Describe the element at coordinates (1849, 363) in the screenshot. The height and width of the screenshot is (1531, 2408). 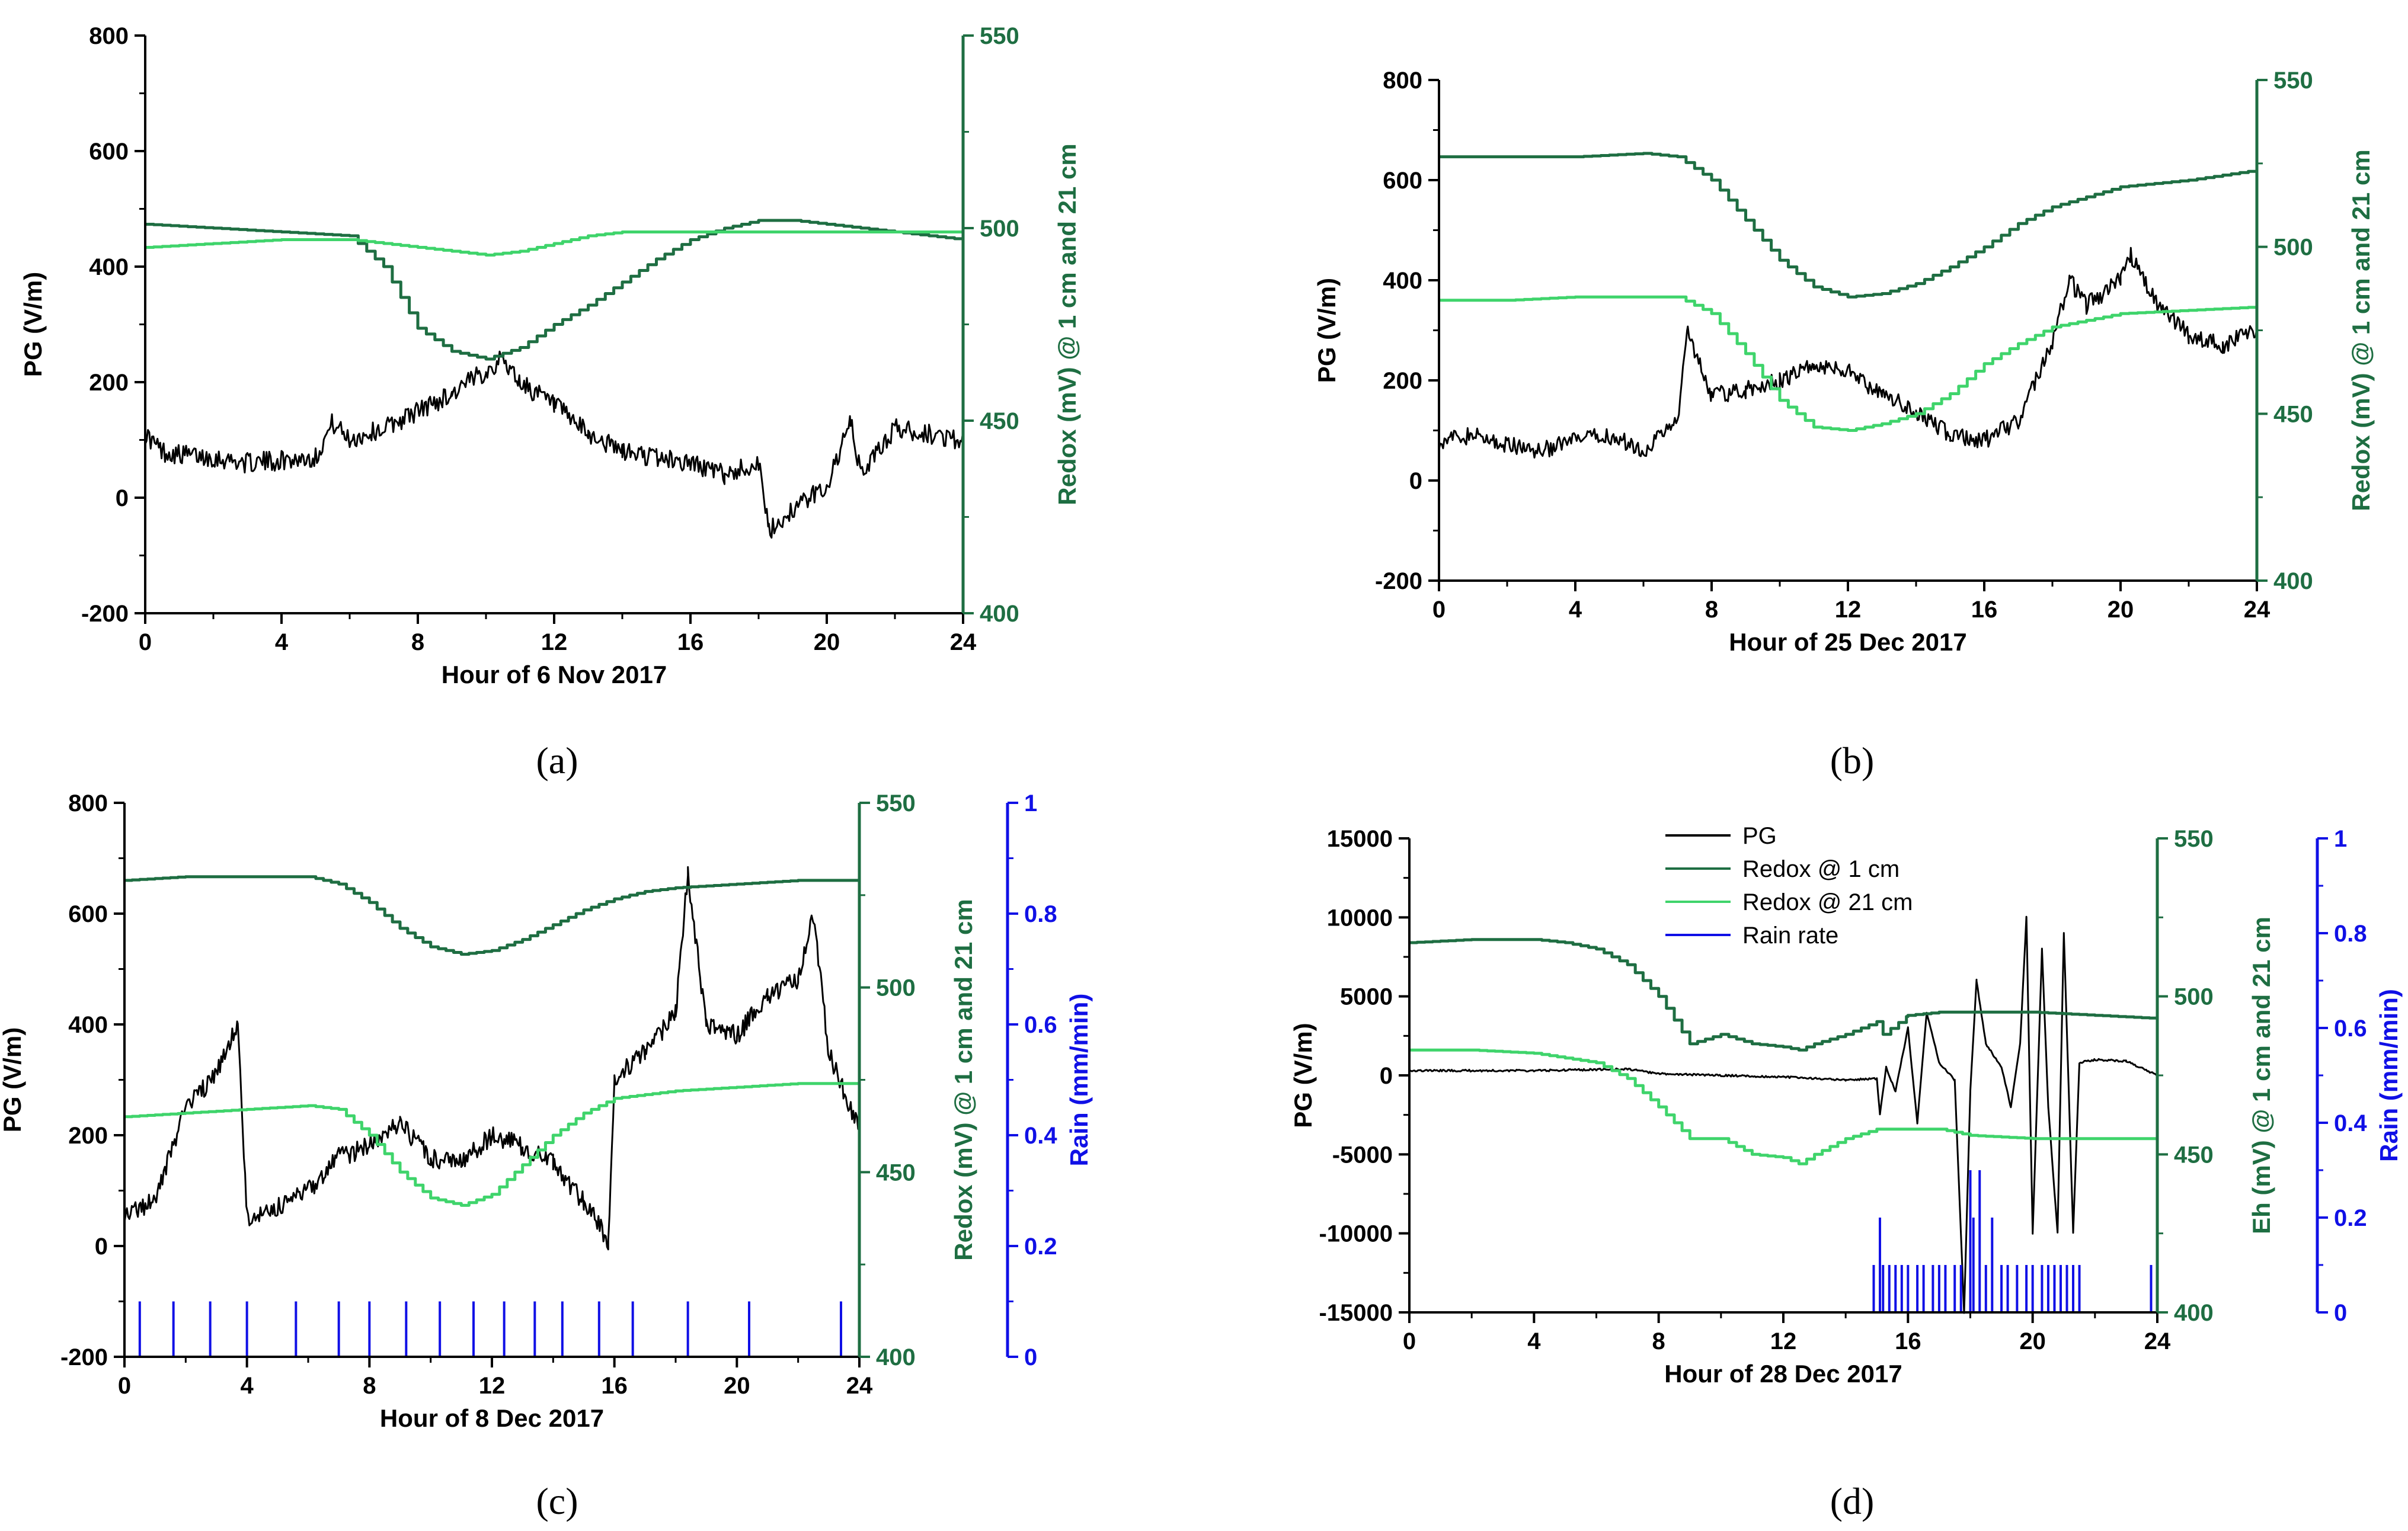
I see `line-redox-21cm-b` at that location.